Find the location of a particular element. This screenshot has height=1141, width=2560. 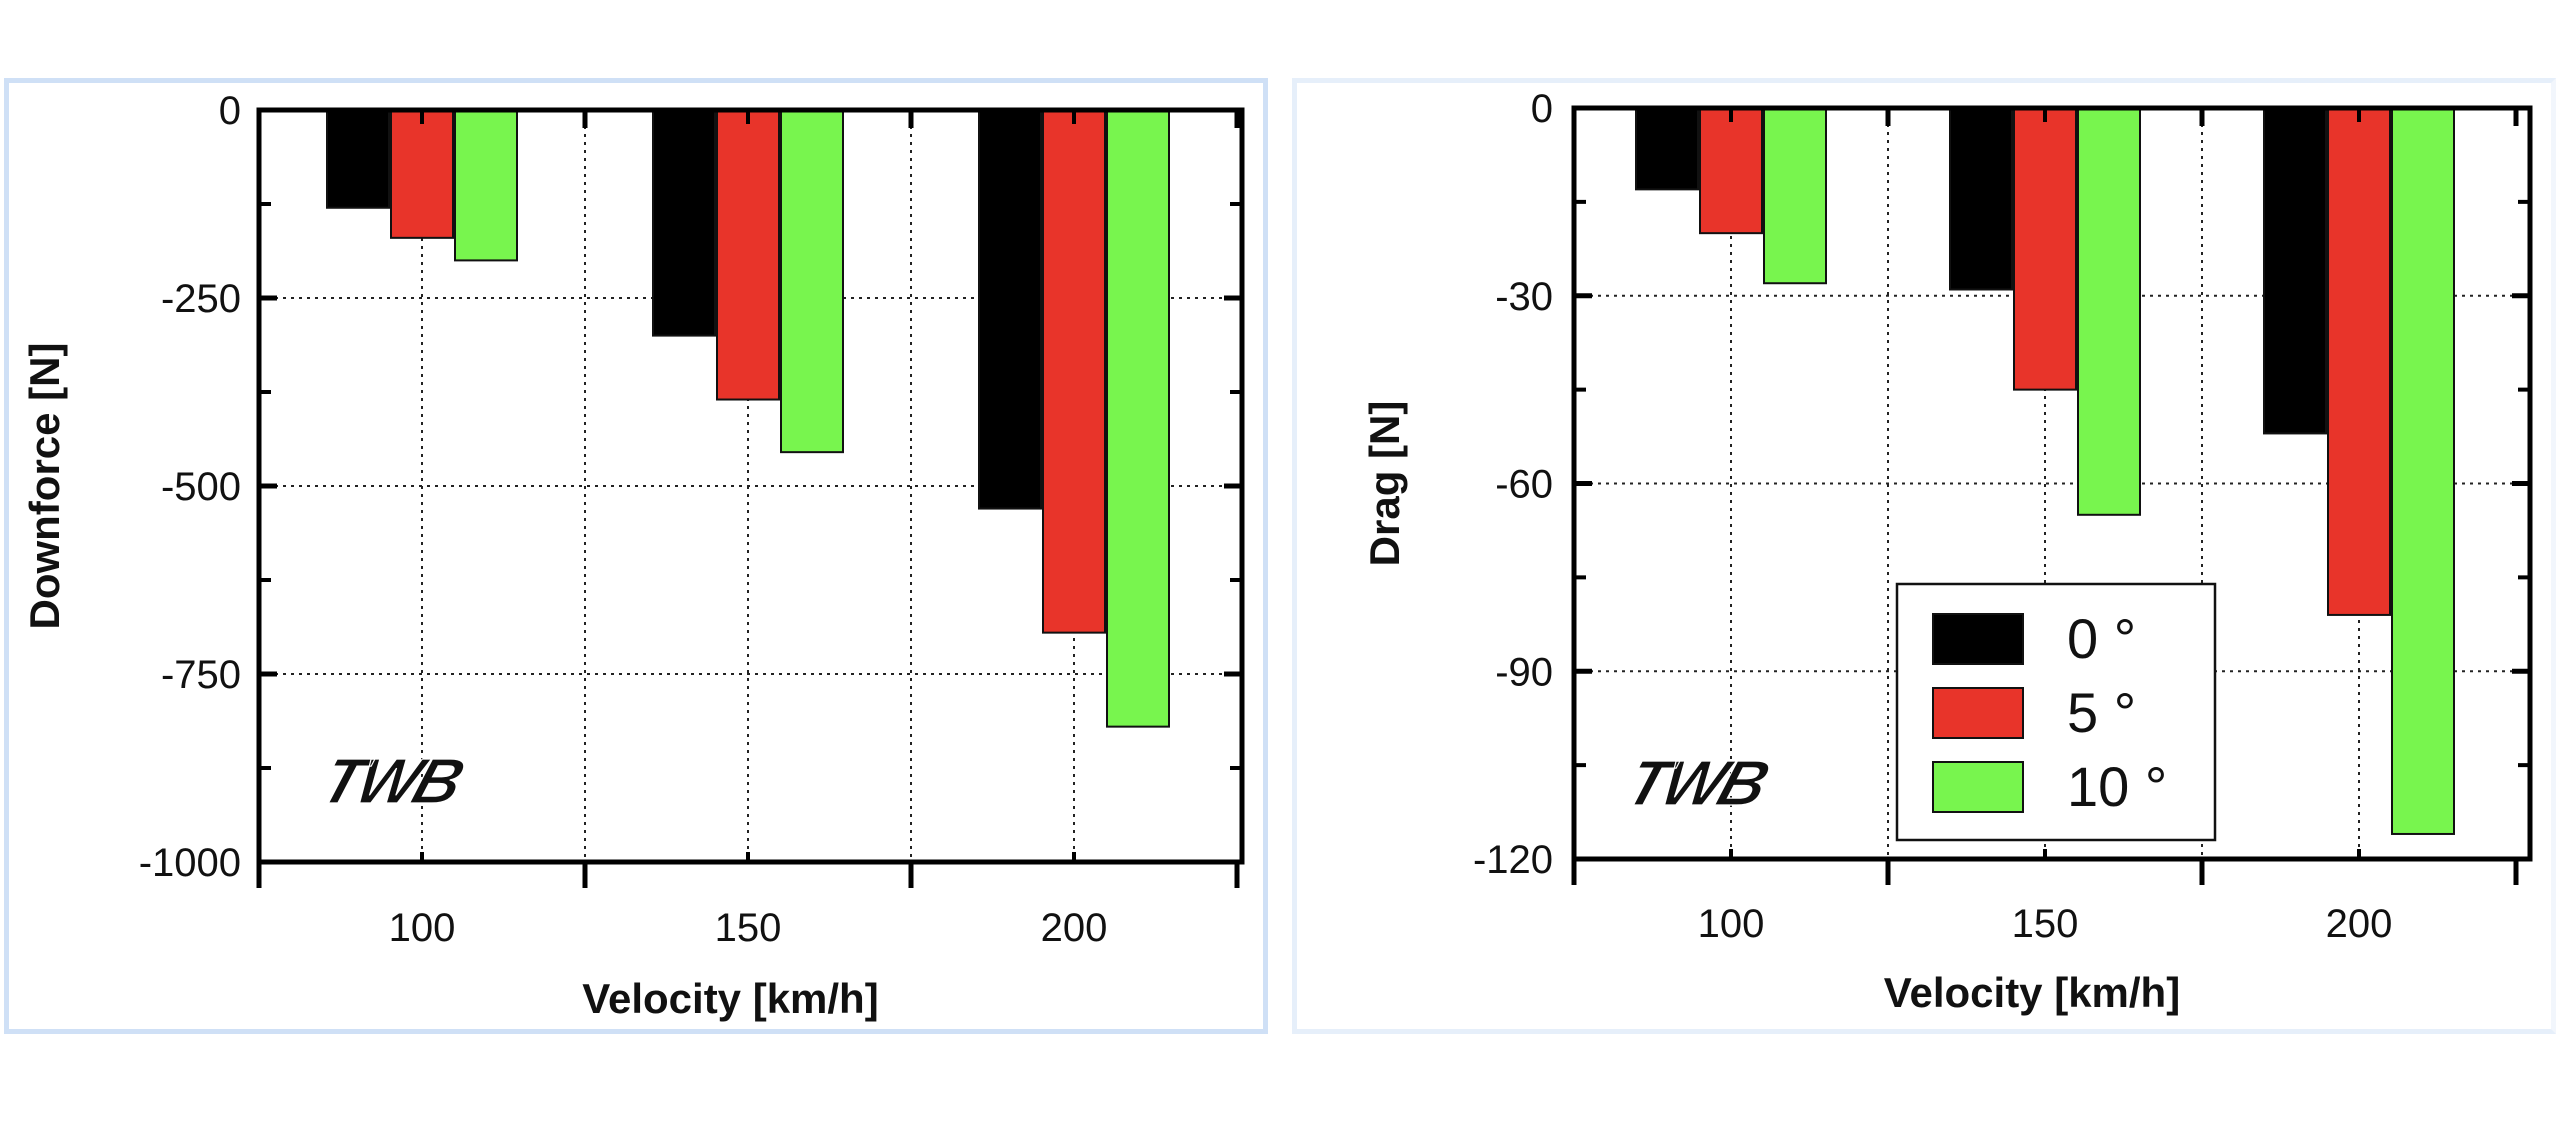

legend-label: 5 ° is located at coordinates (2101, 712).